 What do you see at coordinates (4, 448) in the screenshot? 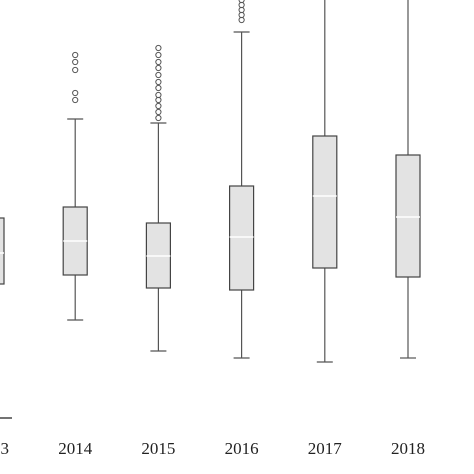
I see `x-tick-label: 2013` at bounding box center [4, 448].